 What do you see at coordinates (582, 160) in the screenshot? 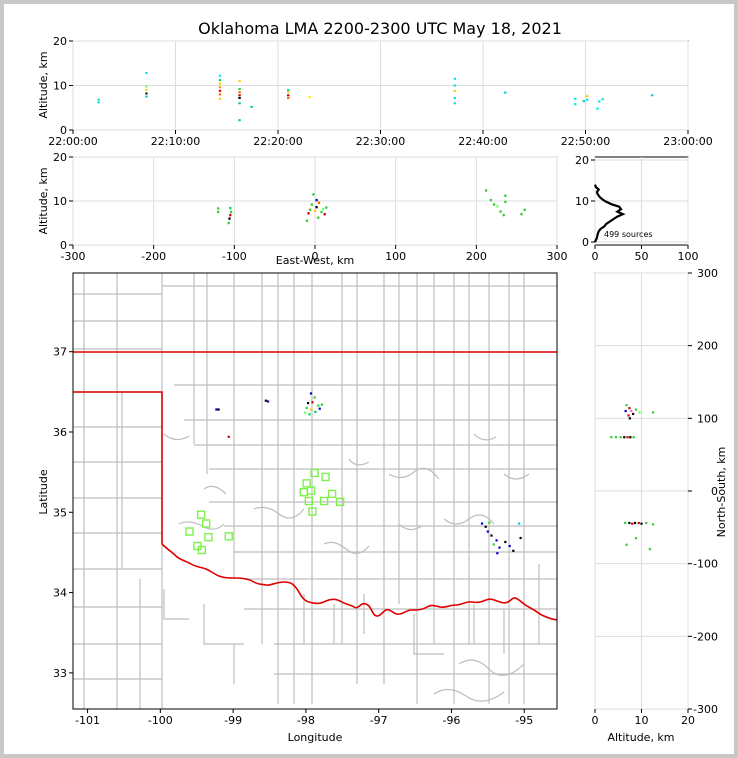
I see `hist-yaxis-tick-label: 20` at bounding box center [582, 160].